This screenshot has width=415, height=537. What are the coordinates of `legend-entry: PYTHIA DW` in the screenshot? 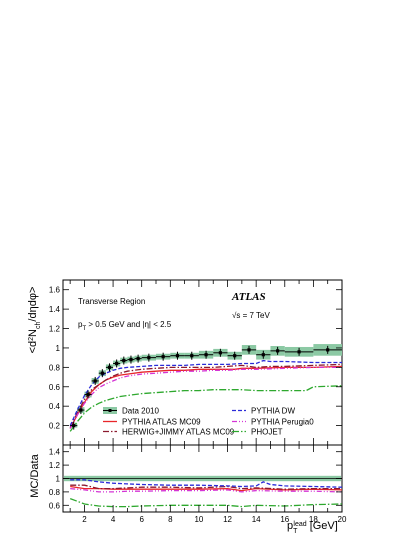 It's located at (263, 411).